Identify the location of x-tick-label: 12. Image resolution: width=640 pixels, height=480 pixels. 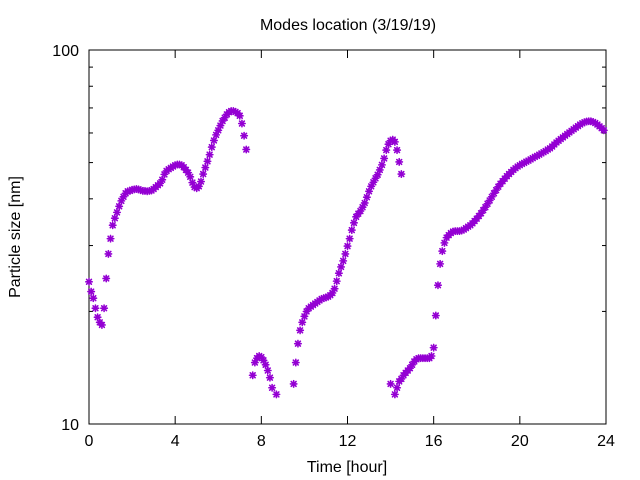
(348, 441).